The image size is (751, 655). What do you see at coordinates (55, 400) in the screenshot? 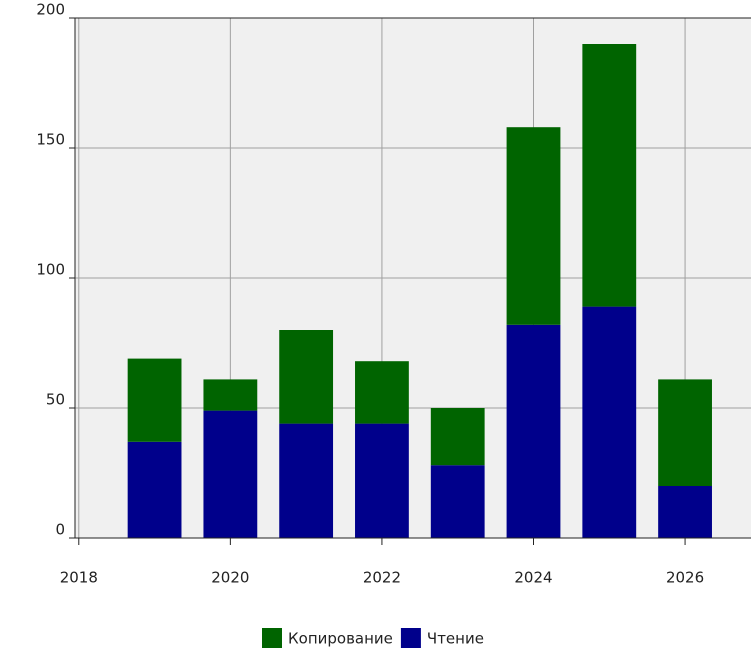
I see `y-tick-label: 50` at bounding box center [55, 400].